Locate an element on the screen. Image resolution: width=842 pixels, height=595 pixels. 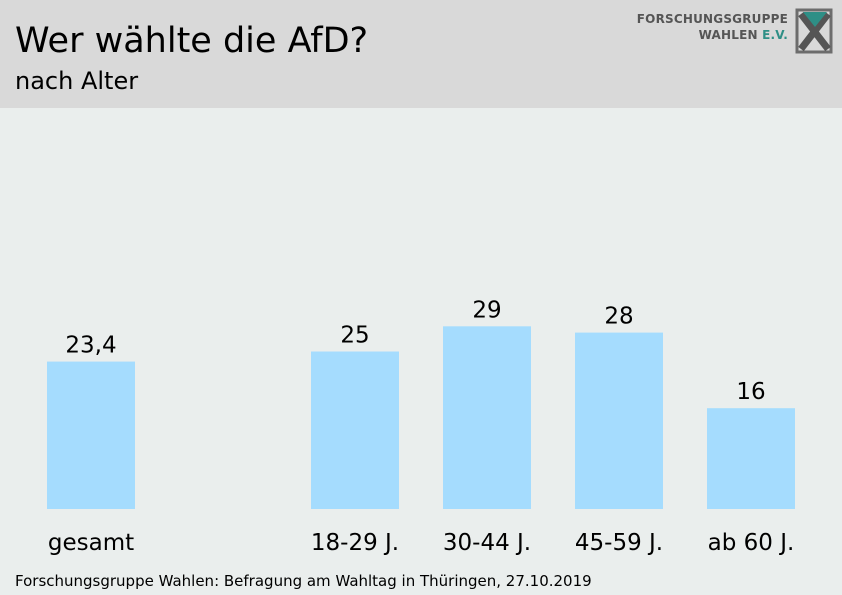
logo-text-line1: FORSCHUNGSGRUPPE is located at coordinates (712, 19).